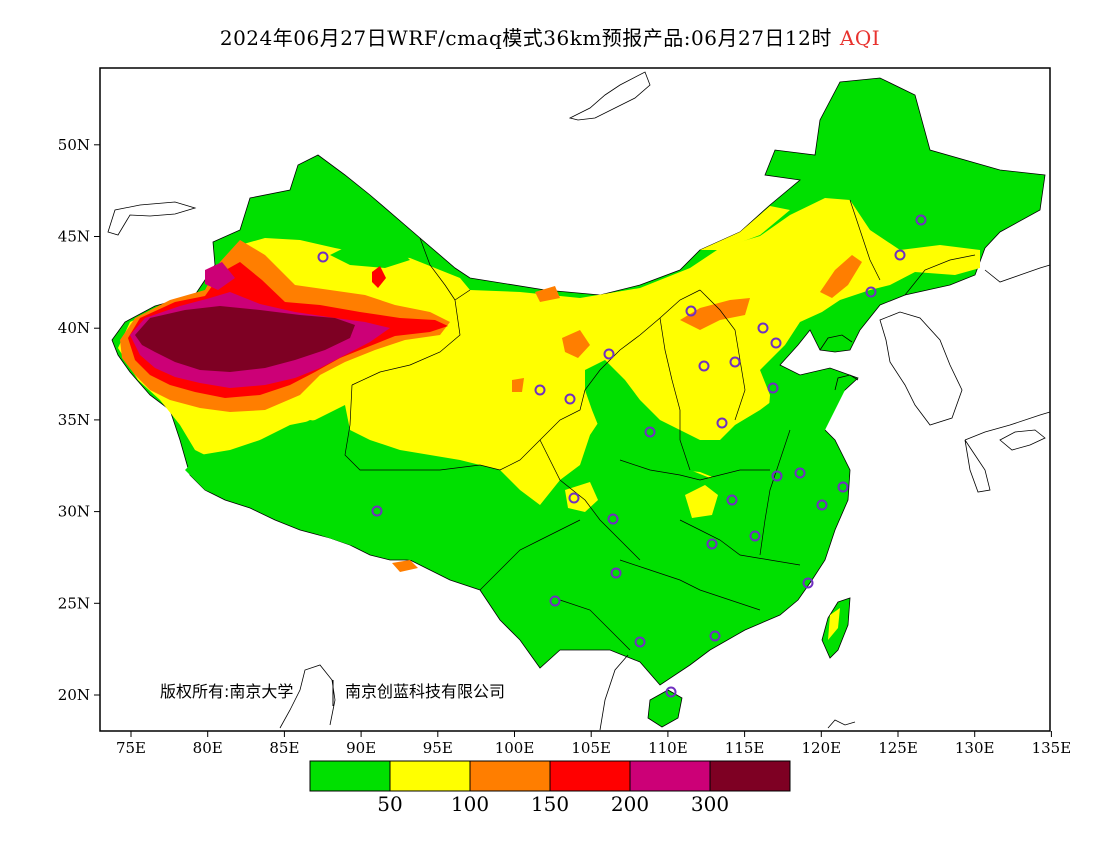  Describe the element at coordinates (425, 691) in the screenshot. I see `copyright-partner: 南京创蓝科技有限公司` at that location.